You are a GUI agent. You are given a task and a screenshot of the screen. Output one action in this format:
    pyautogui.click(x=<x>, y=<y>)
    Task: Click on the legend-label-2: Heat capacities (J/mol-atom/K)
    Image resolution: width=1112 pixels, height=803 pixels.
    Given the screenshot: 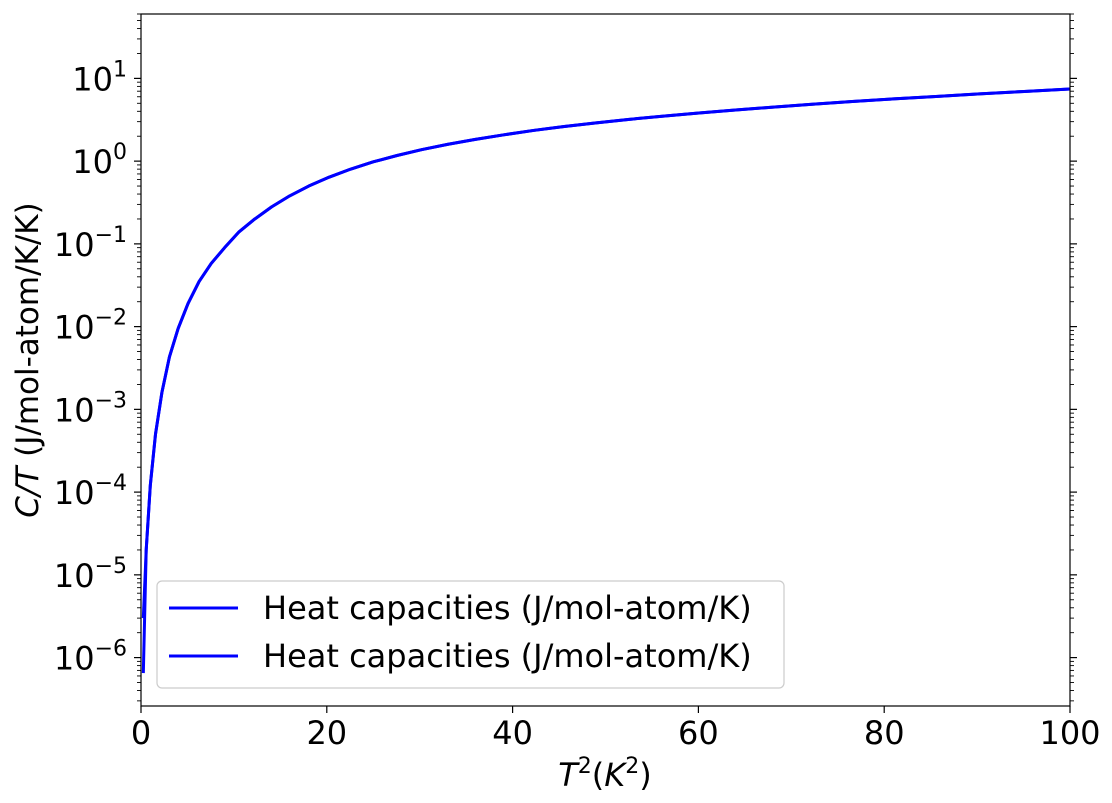 What is the action you would take?
    pyautogui.click(x=507, y=656)
    